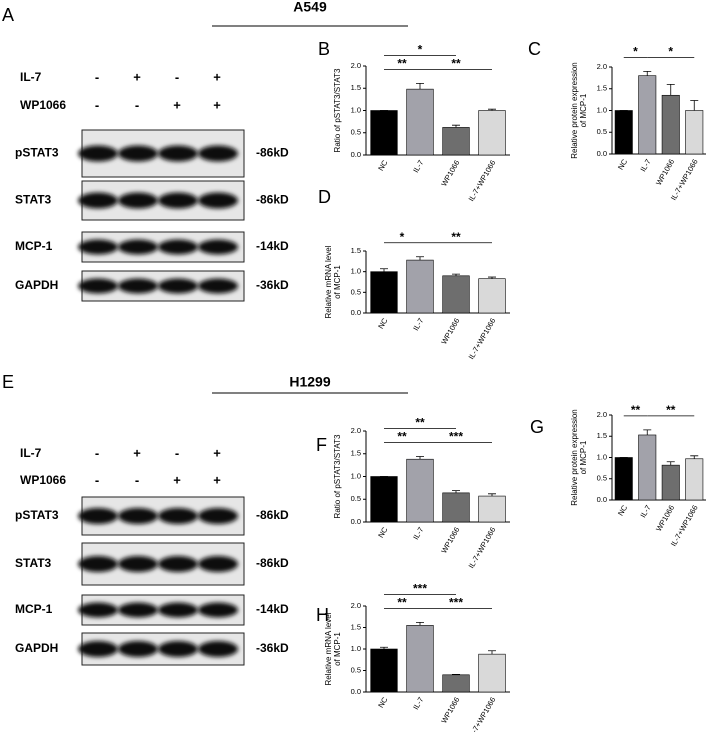 This screenshot has height=732, width=724. Describe the element at coordinates (8, 15) in the screenshot. I see `panel-letter: A` at that location.